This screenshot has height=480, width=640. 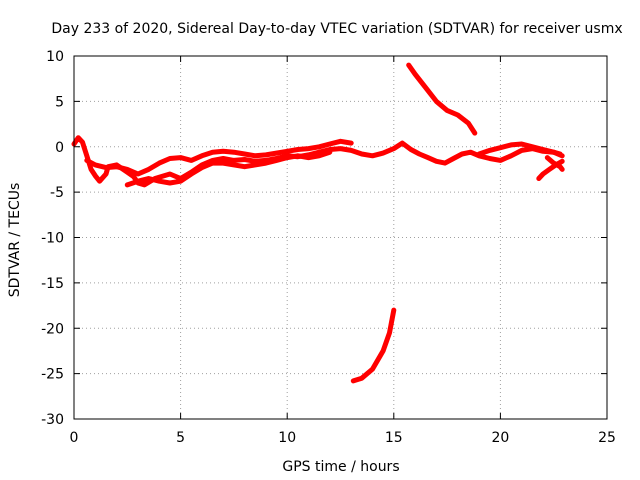 I want to click on x-tick-label: 25, so click(x=607, y=438).